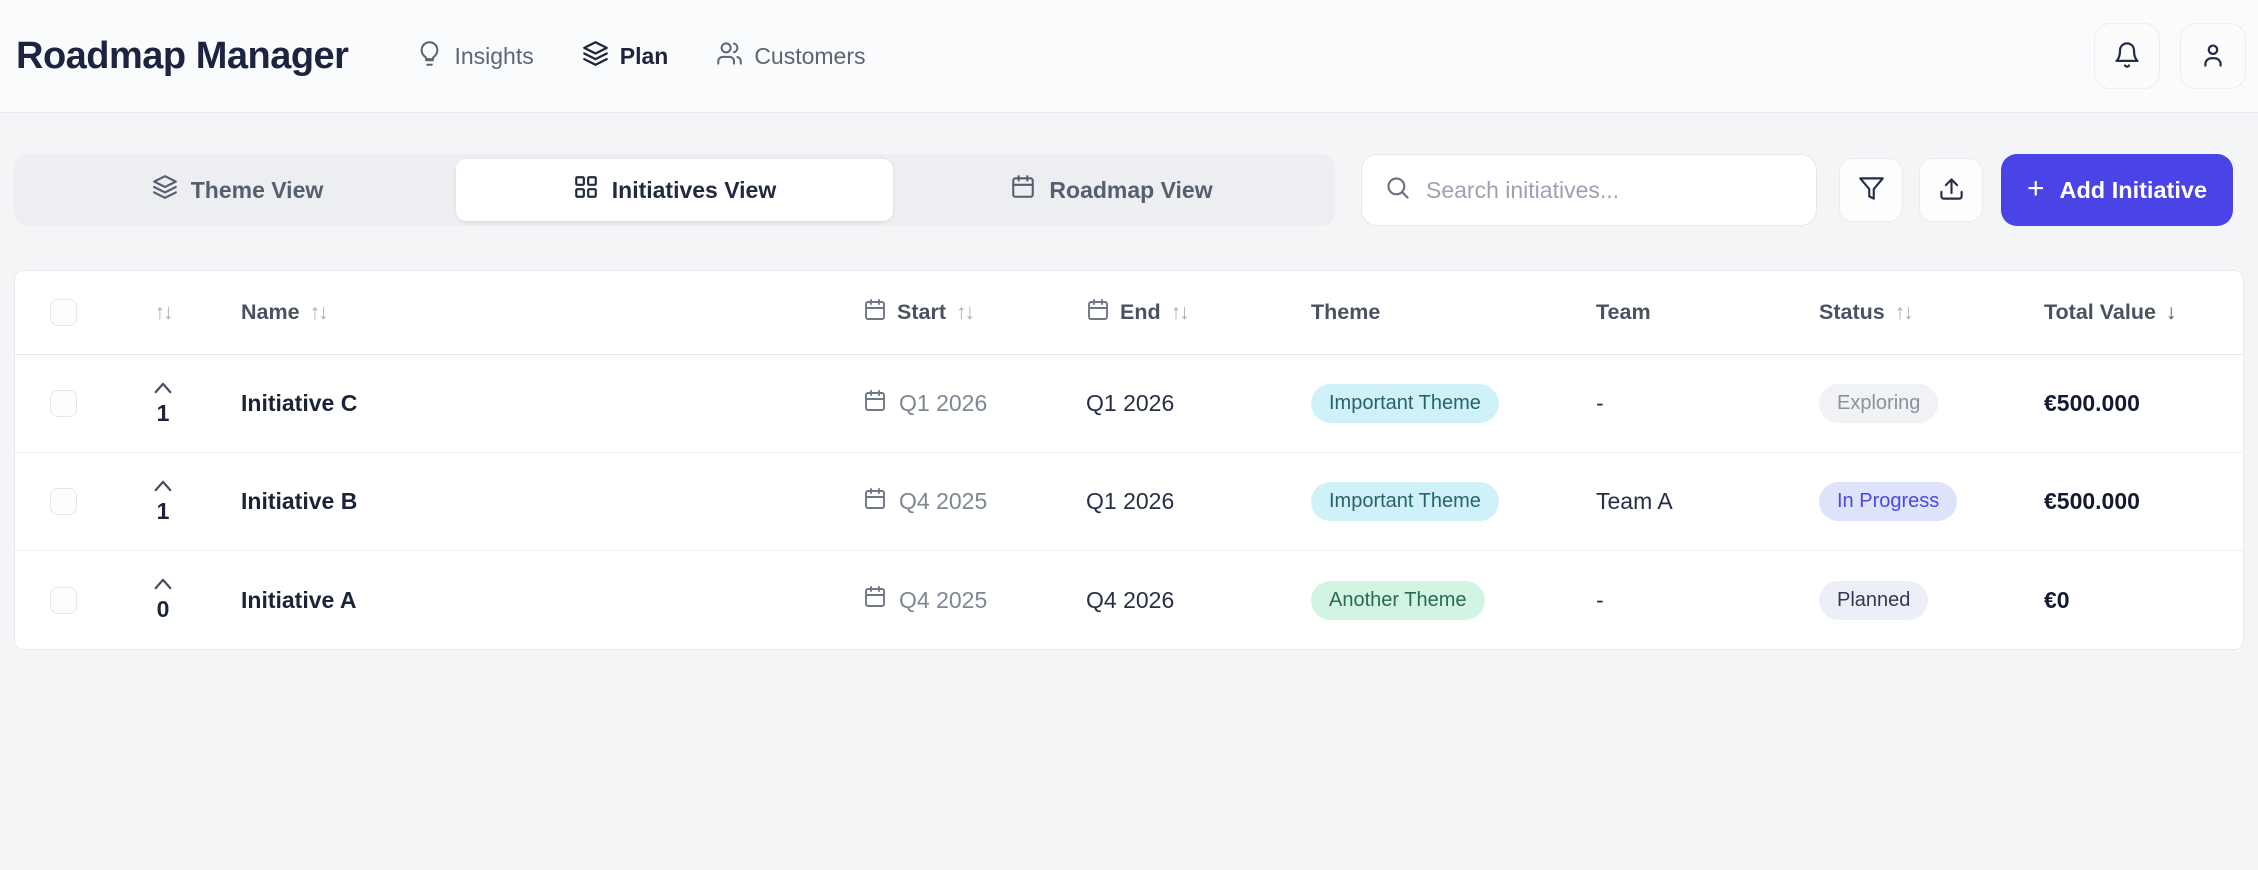 The image size is (2258, 870). Describe the element at coordinates (921, 312) in the screenshot. I see `column-label: Start` at that location.